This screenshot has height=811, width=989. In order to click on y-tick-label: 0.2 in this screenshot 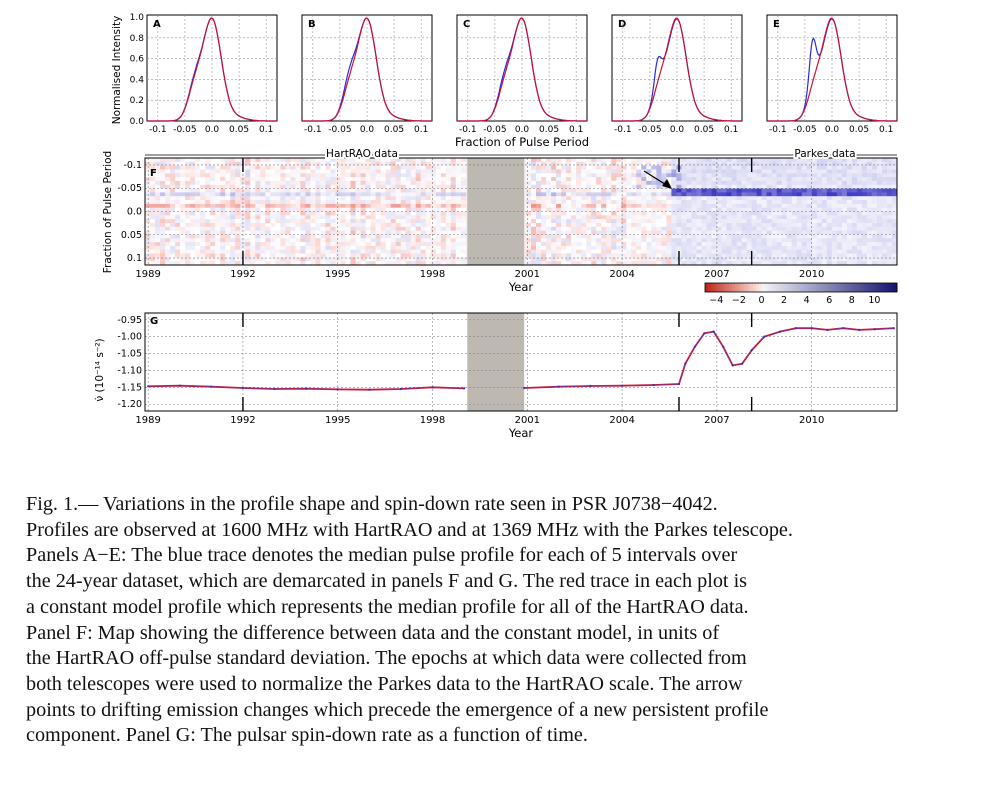, I will do `click(137, 101)`.